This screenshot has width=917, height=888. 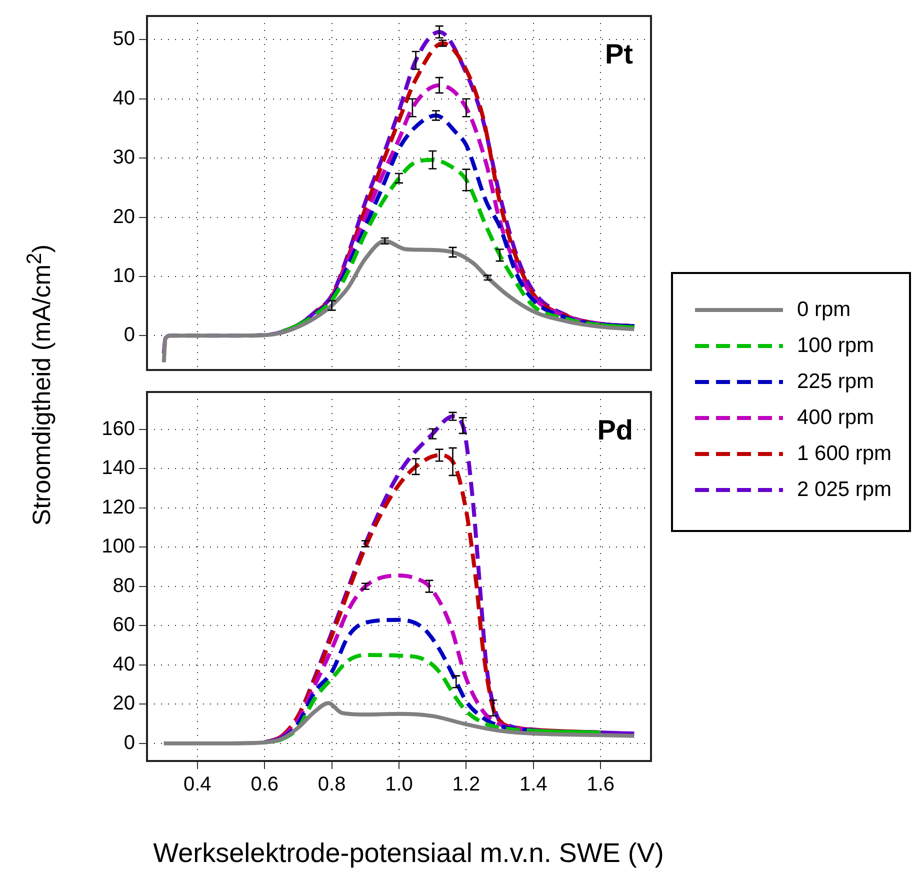 I want to click on x-axis-title: Werkselektrode-potensiaal m.v.n. SWE (V), so click(x=408, y=853).